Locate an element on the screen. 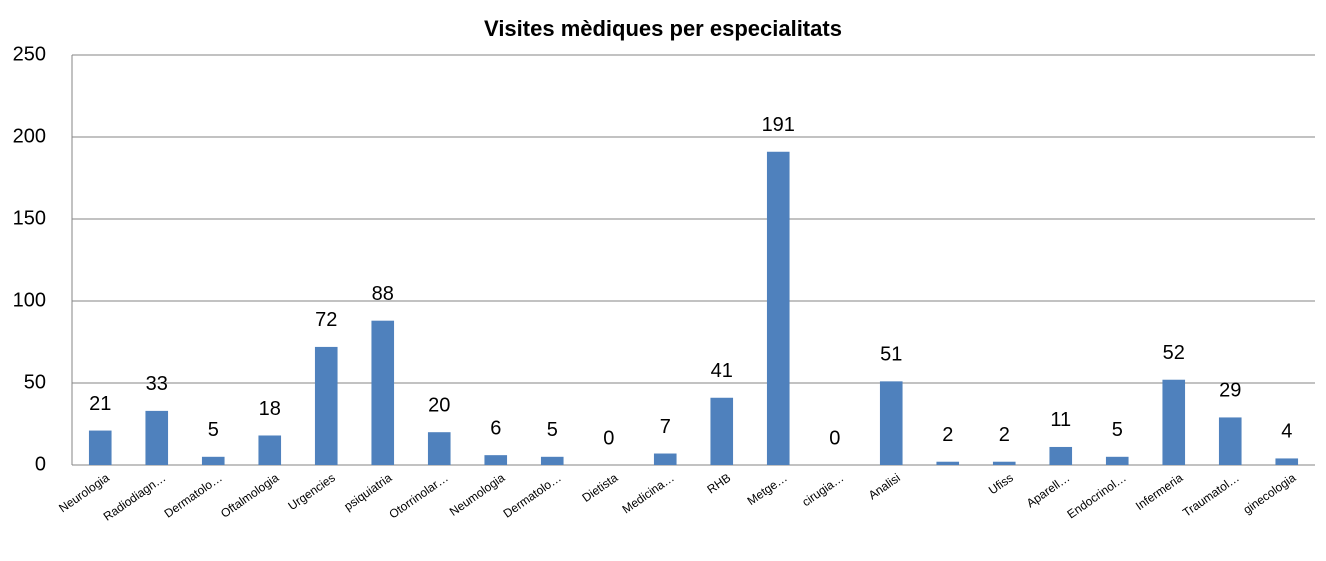 The image size is (1326, 561). chart-title: Visites mèdiques per especialitats is located at coordinates (663, 28).